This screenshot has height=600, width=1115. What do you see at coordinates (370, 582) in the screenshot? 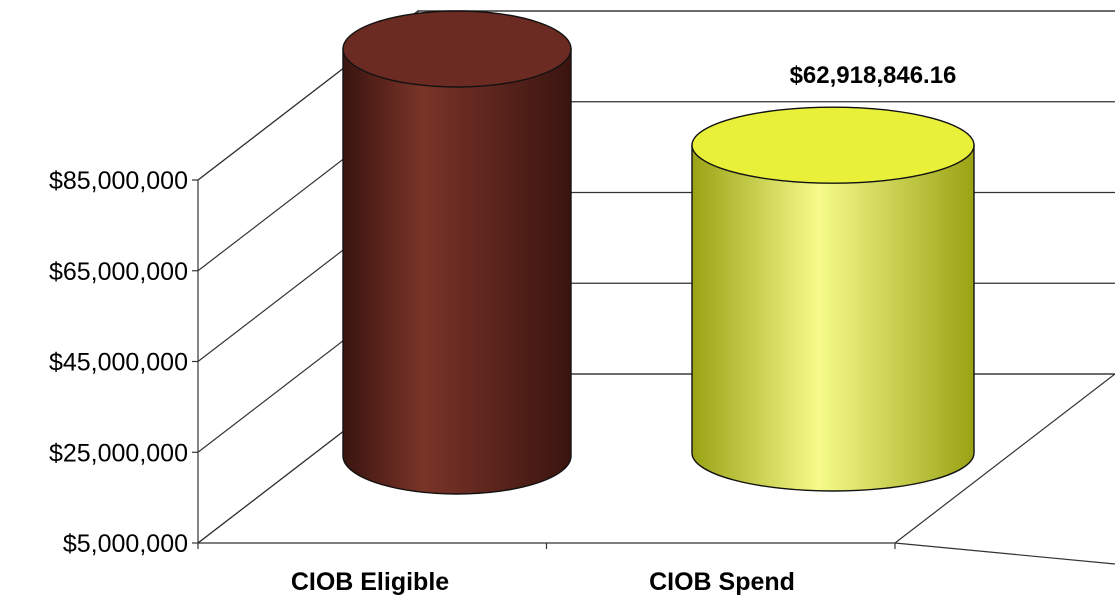
I see `category-label: CIOB Eligible` at bounding box center [370, 582].